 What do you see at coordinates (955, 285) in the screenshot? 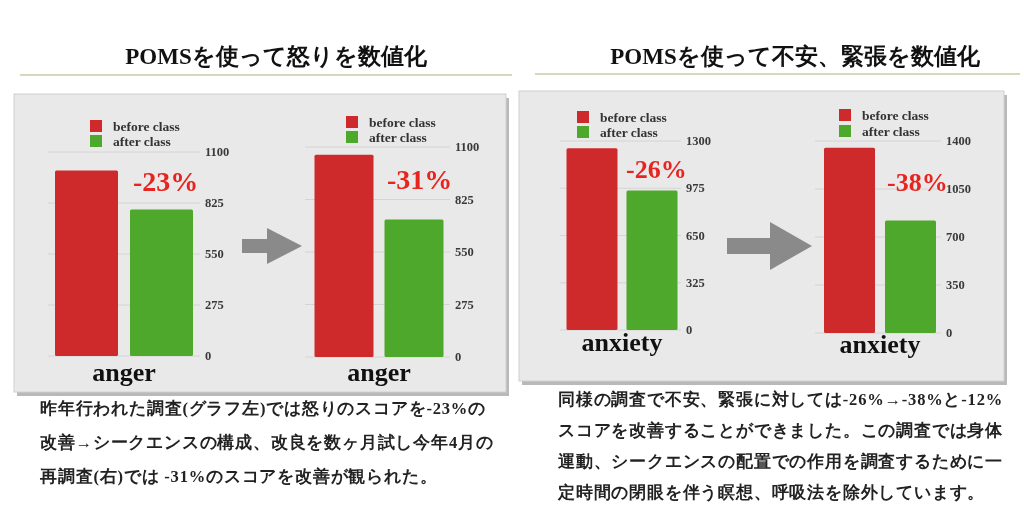
I see `y2-tick-label: 350` at bounding box center [955, 285].